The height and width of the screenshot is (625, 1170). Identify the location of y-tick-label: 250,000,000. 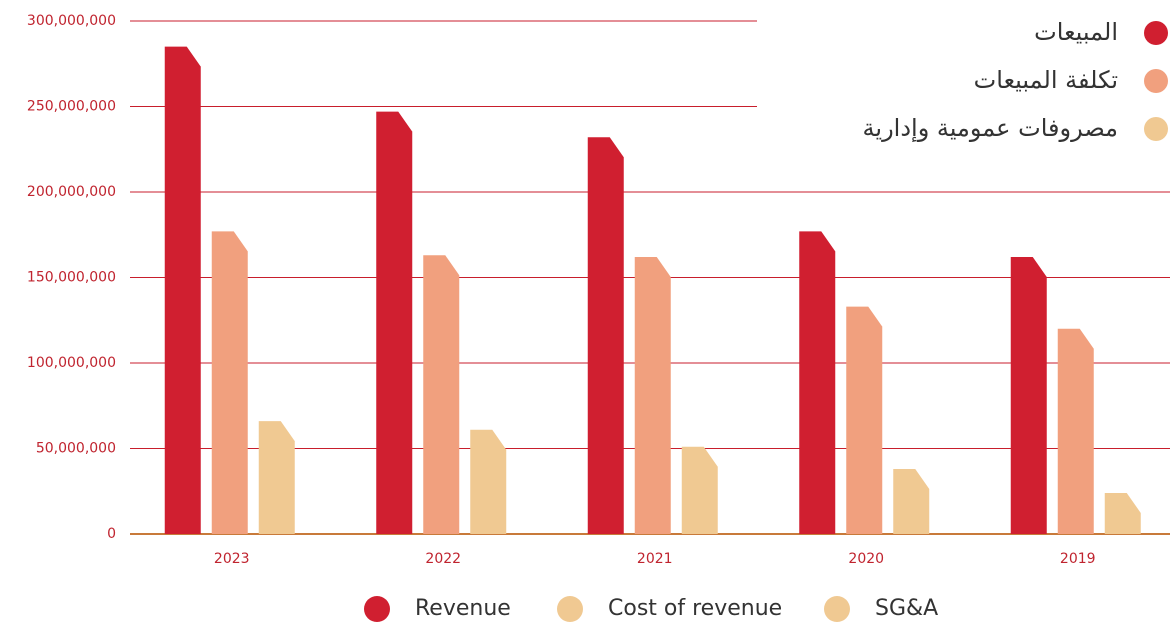
(71, 107).